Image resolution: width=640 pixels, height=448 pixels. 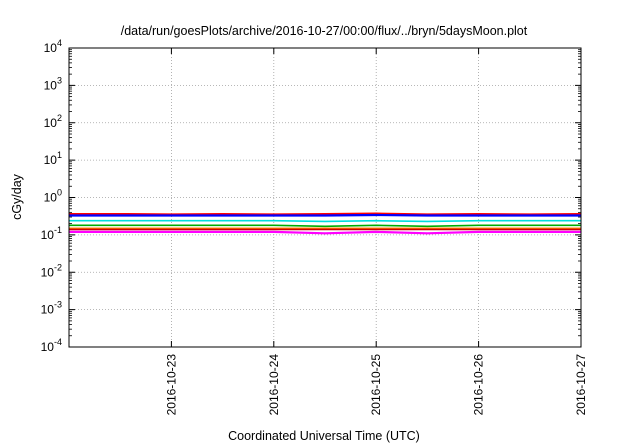 I want to click on x-tick-label: 2016-10-24, so click(x=274, y=385).